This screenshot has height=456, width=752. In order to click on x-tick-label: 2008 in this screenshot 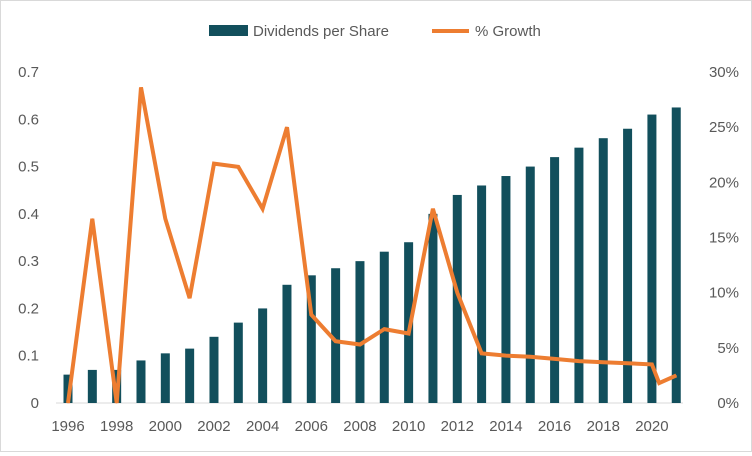, I will do `click(359, 426)`.